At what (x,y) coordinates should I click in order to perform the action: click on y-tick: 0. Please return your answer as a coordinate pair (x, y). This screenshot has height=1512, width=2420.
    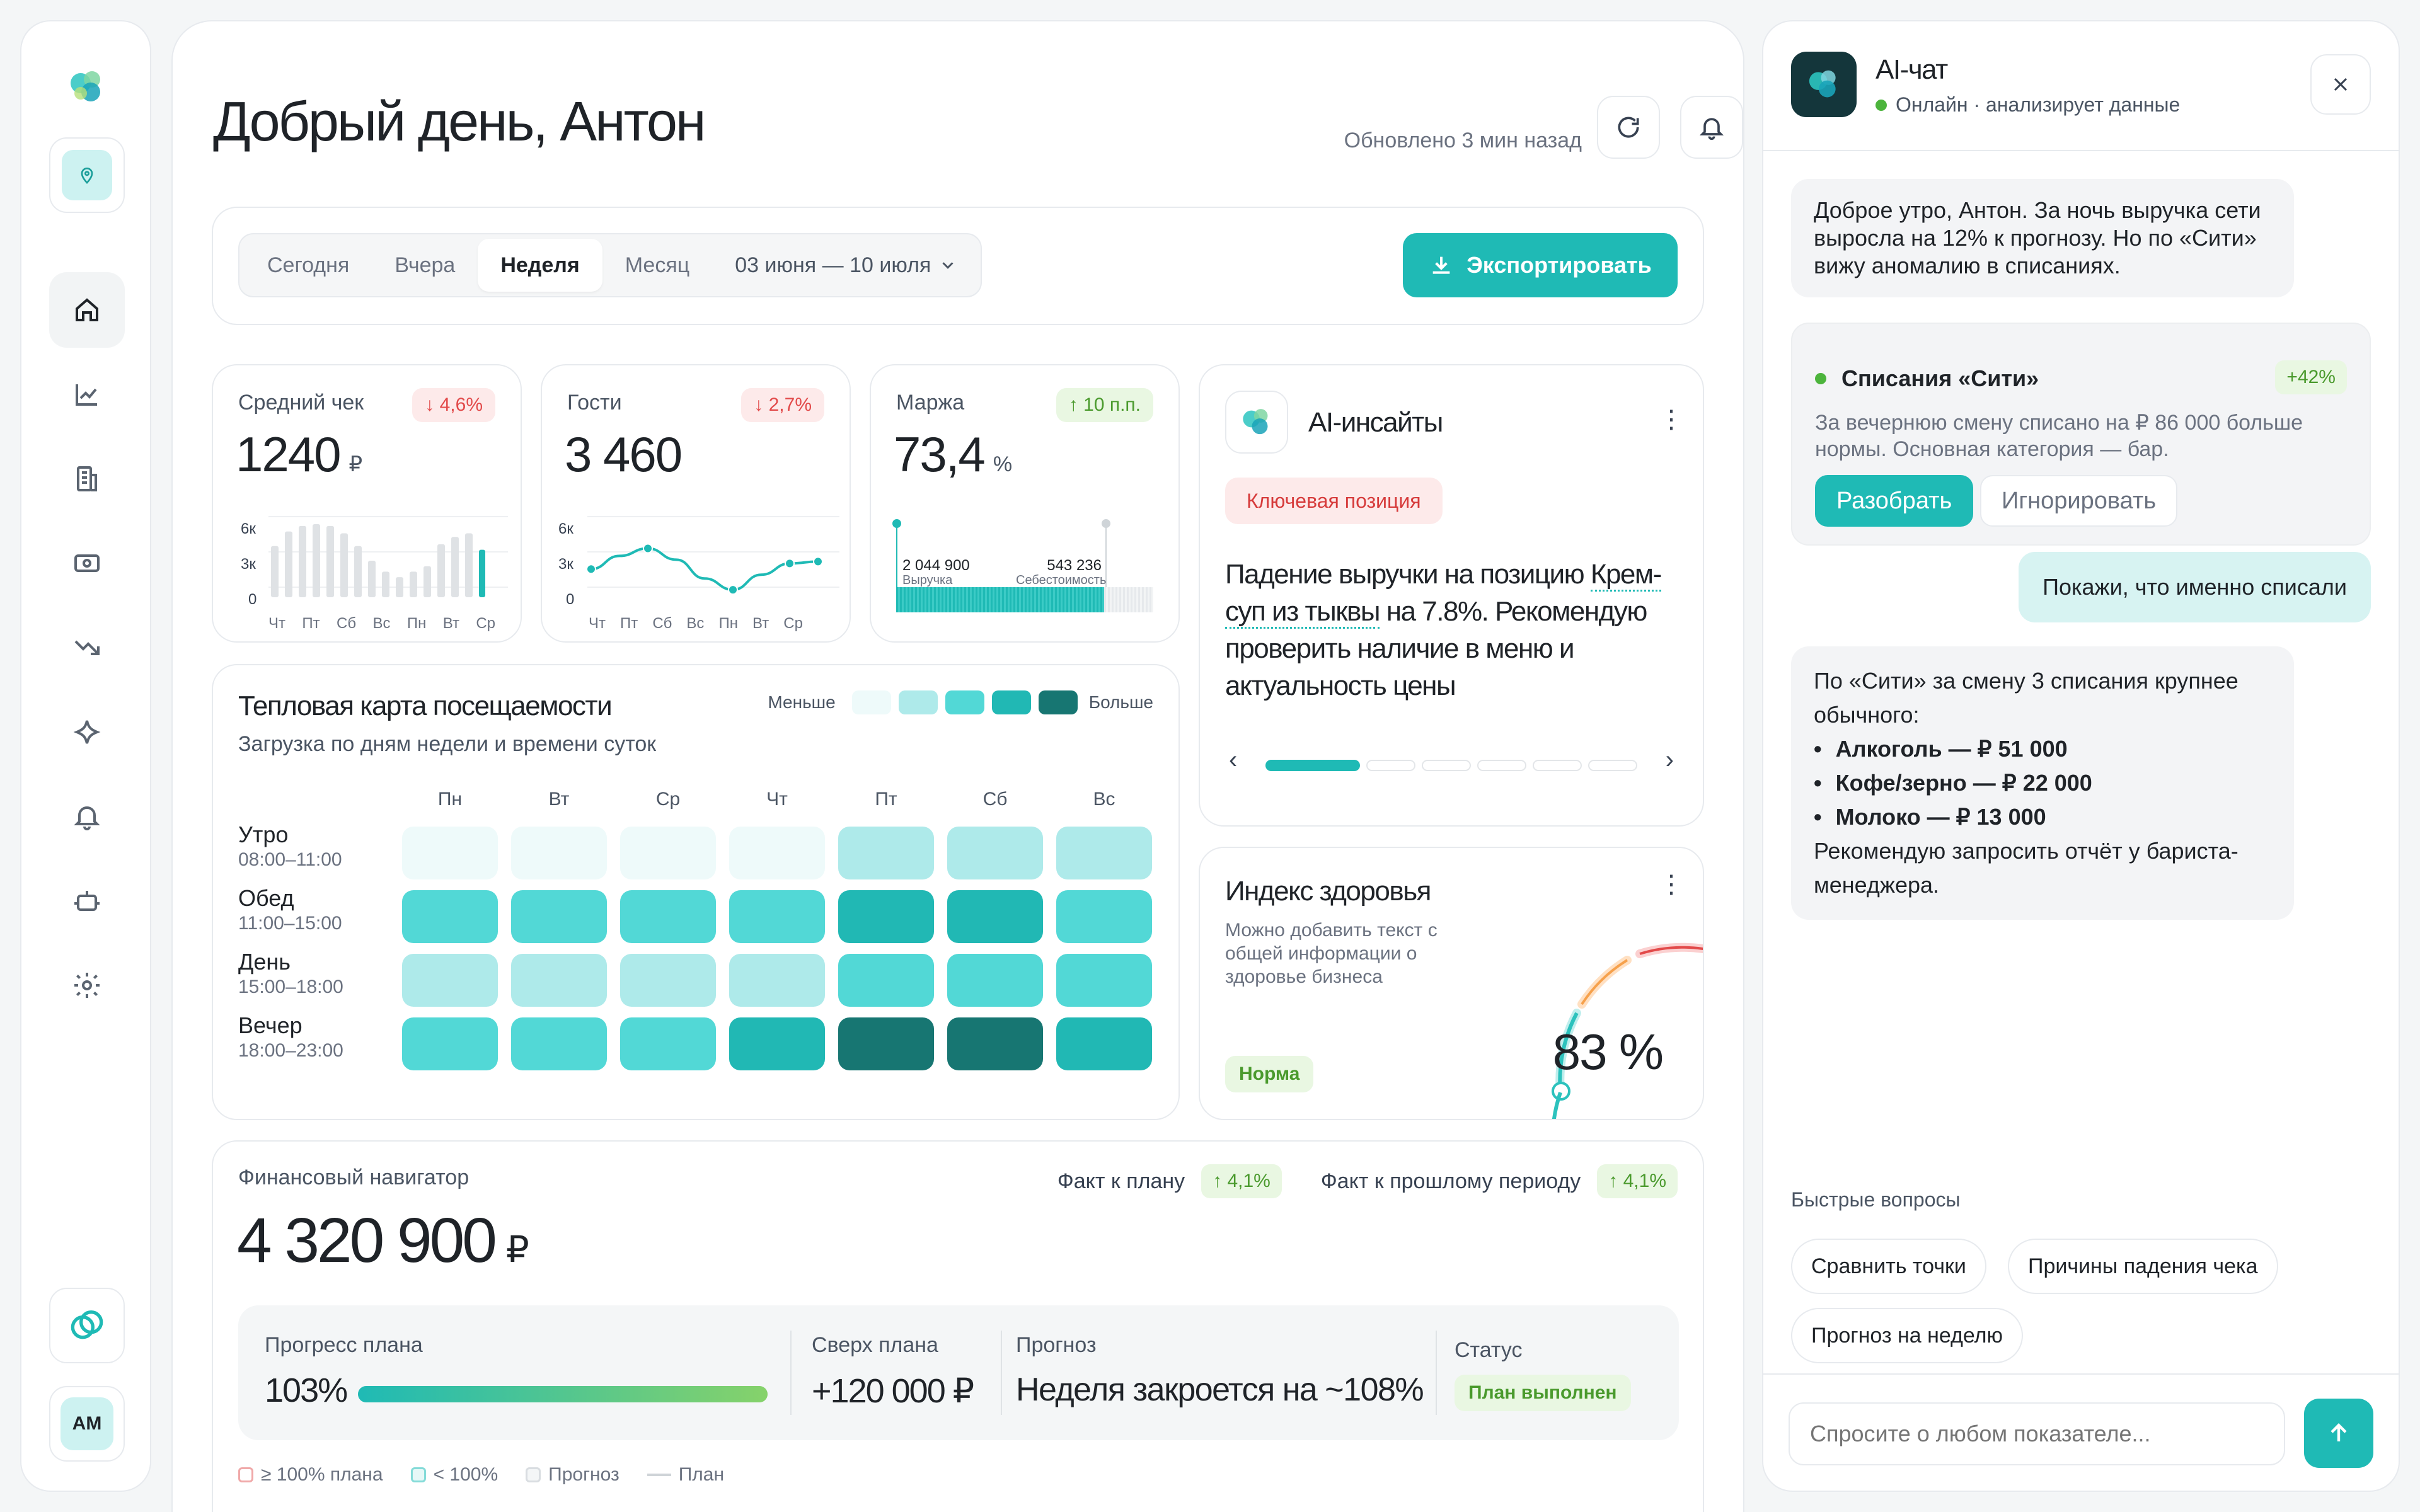
    Looking at the image, I should click on (570, 599).